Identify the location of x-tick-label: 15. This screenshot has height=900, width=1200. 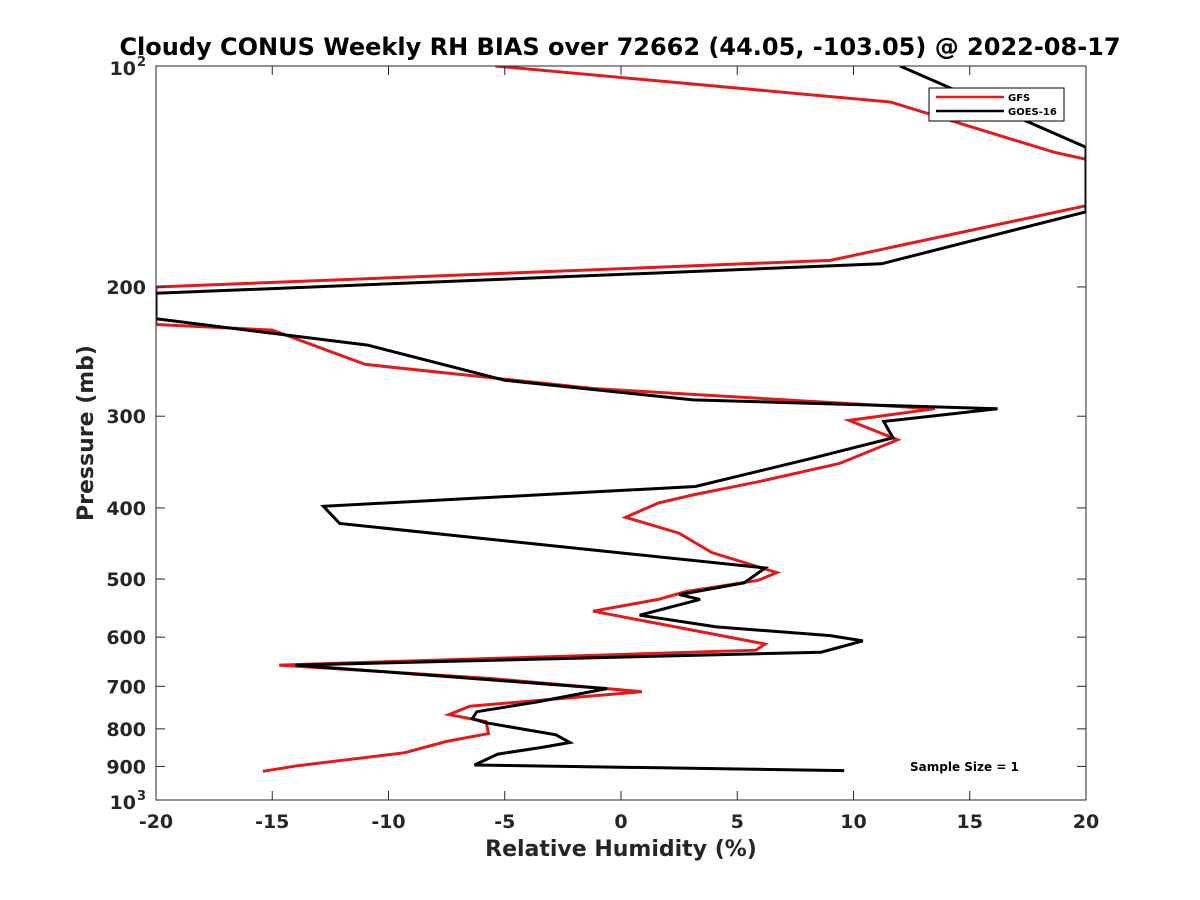
(970, 822).